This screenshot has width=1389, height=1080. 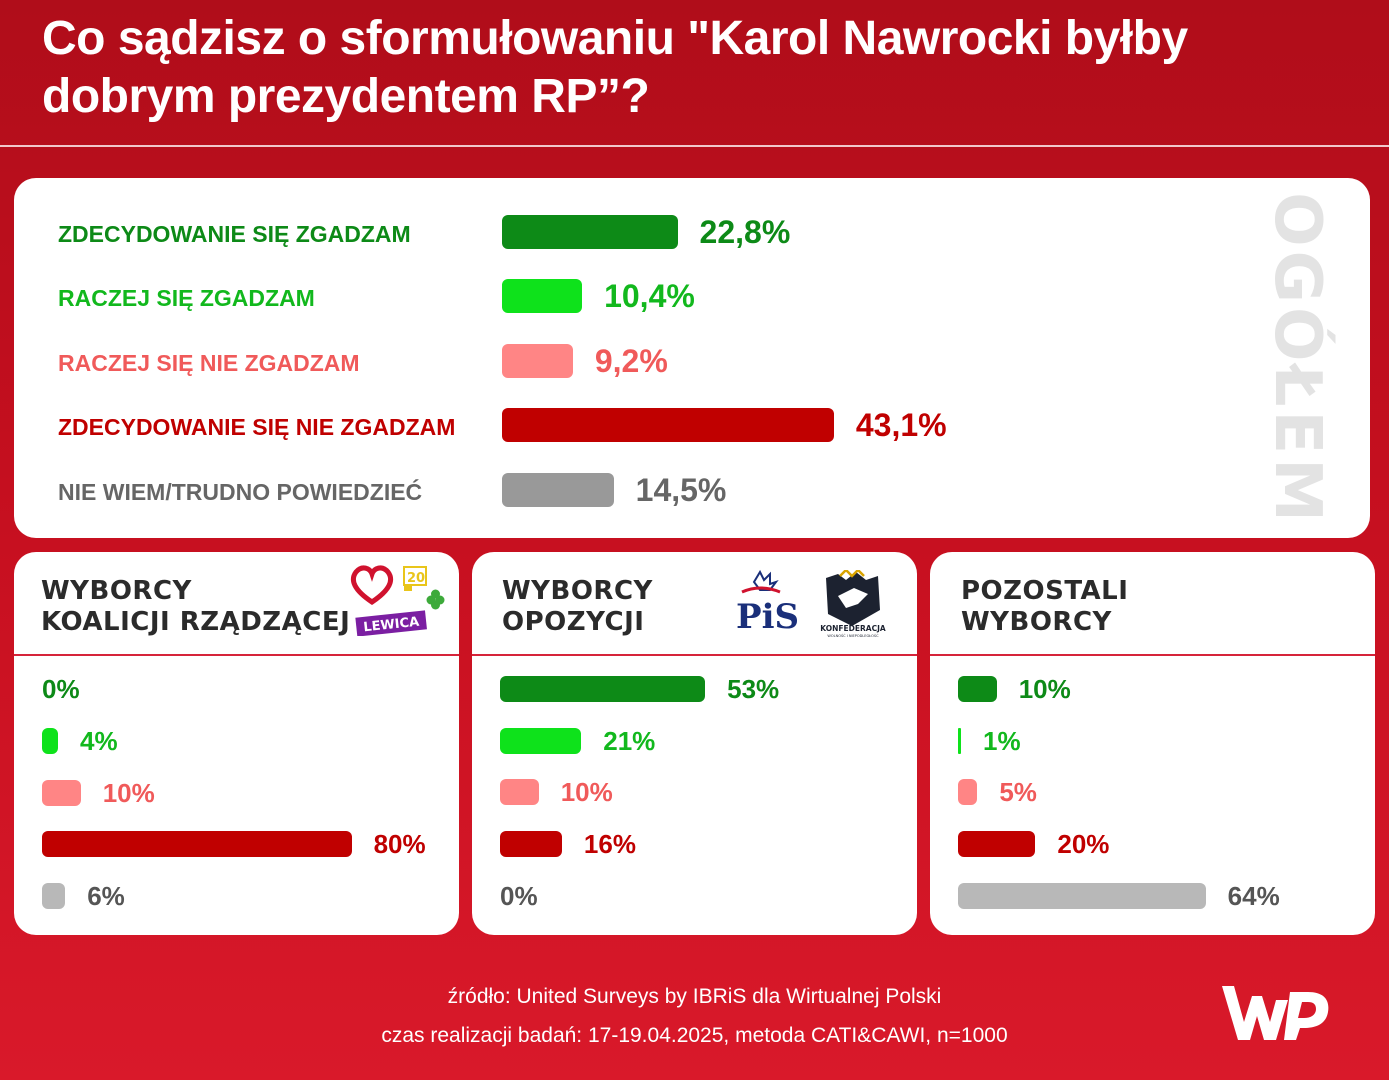 What do you see at coordinates (1253, 896) in the screenshot?
I see `group-value-label: 64%` at bounding box center [1253, 896].